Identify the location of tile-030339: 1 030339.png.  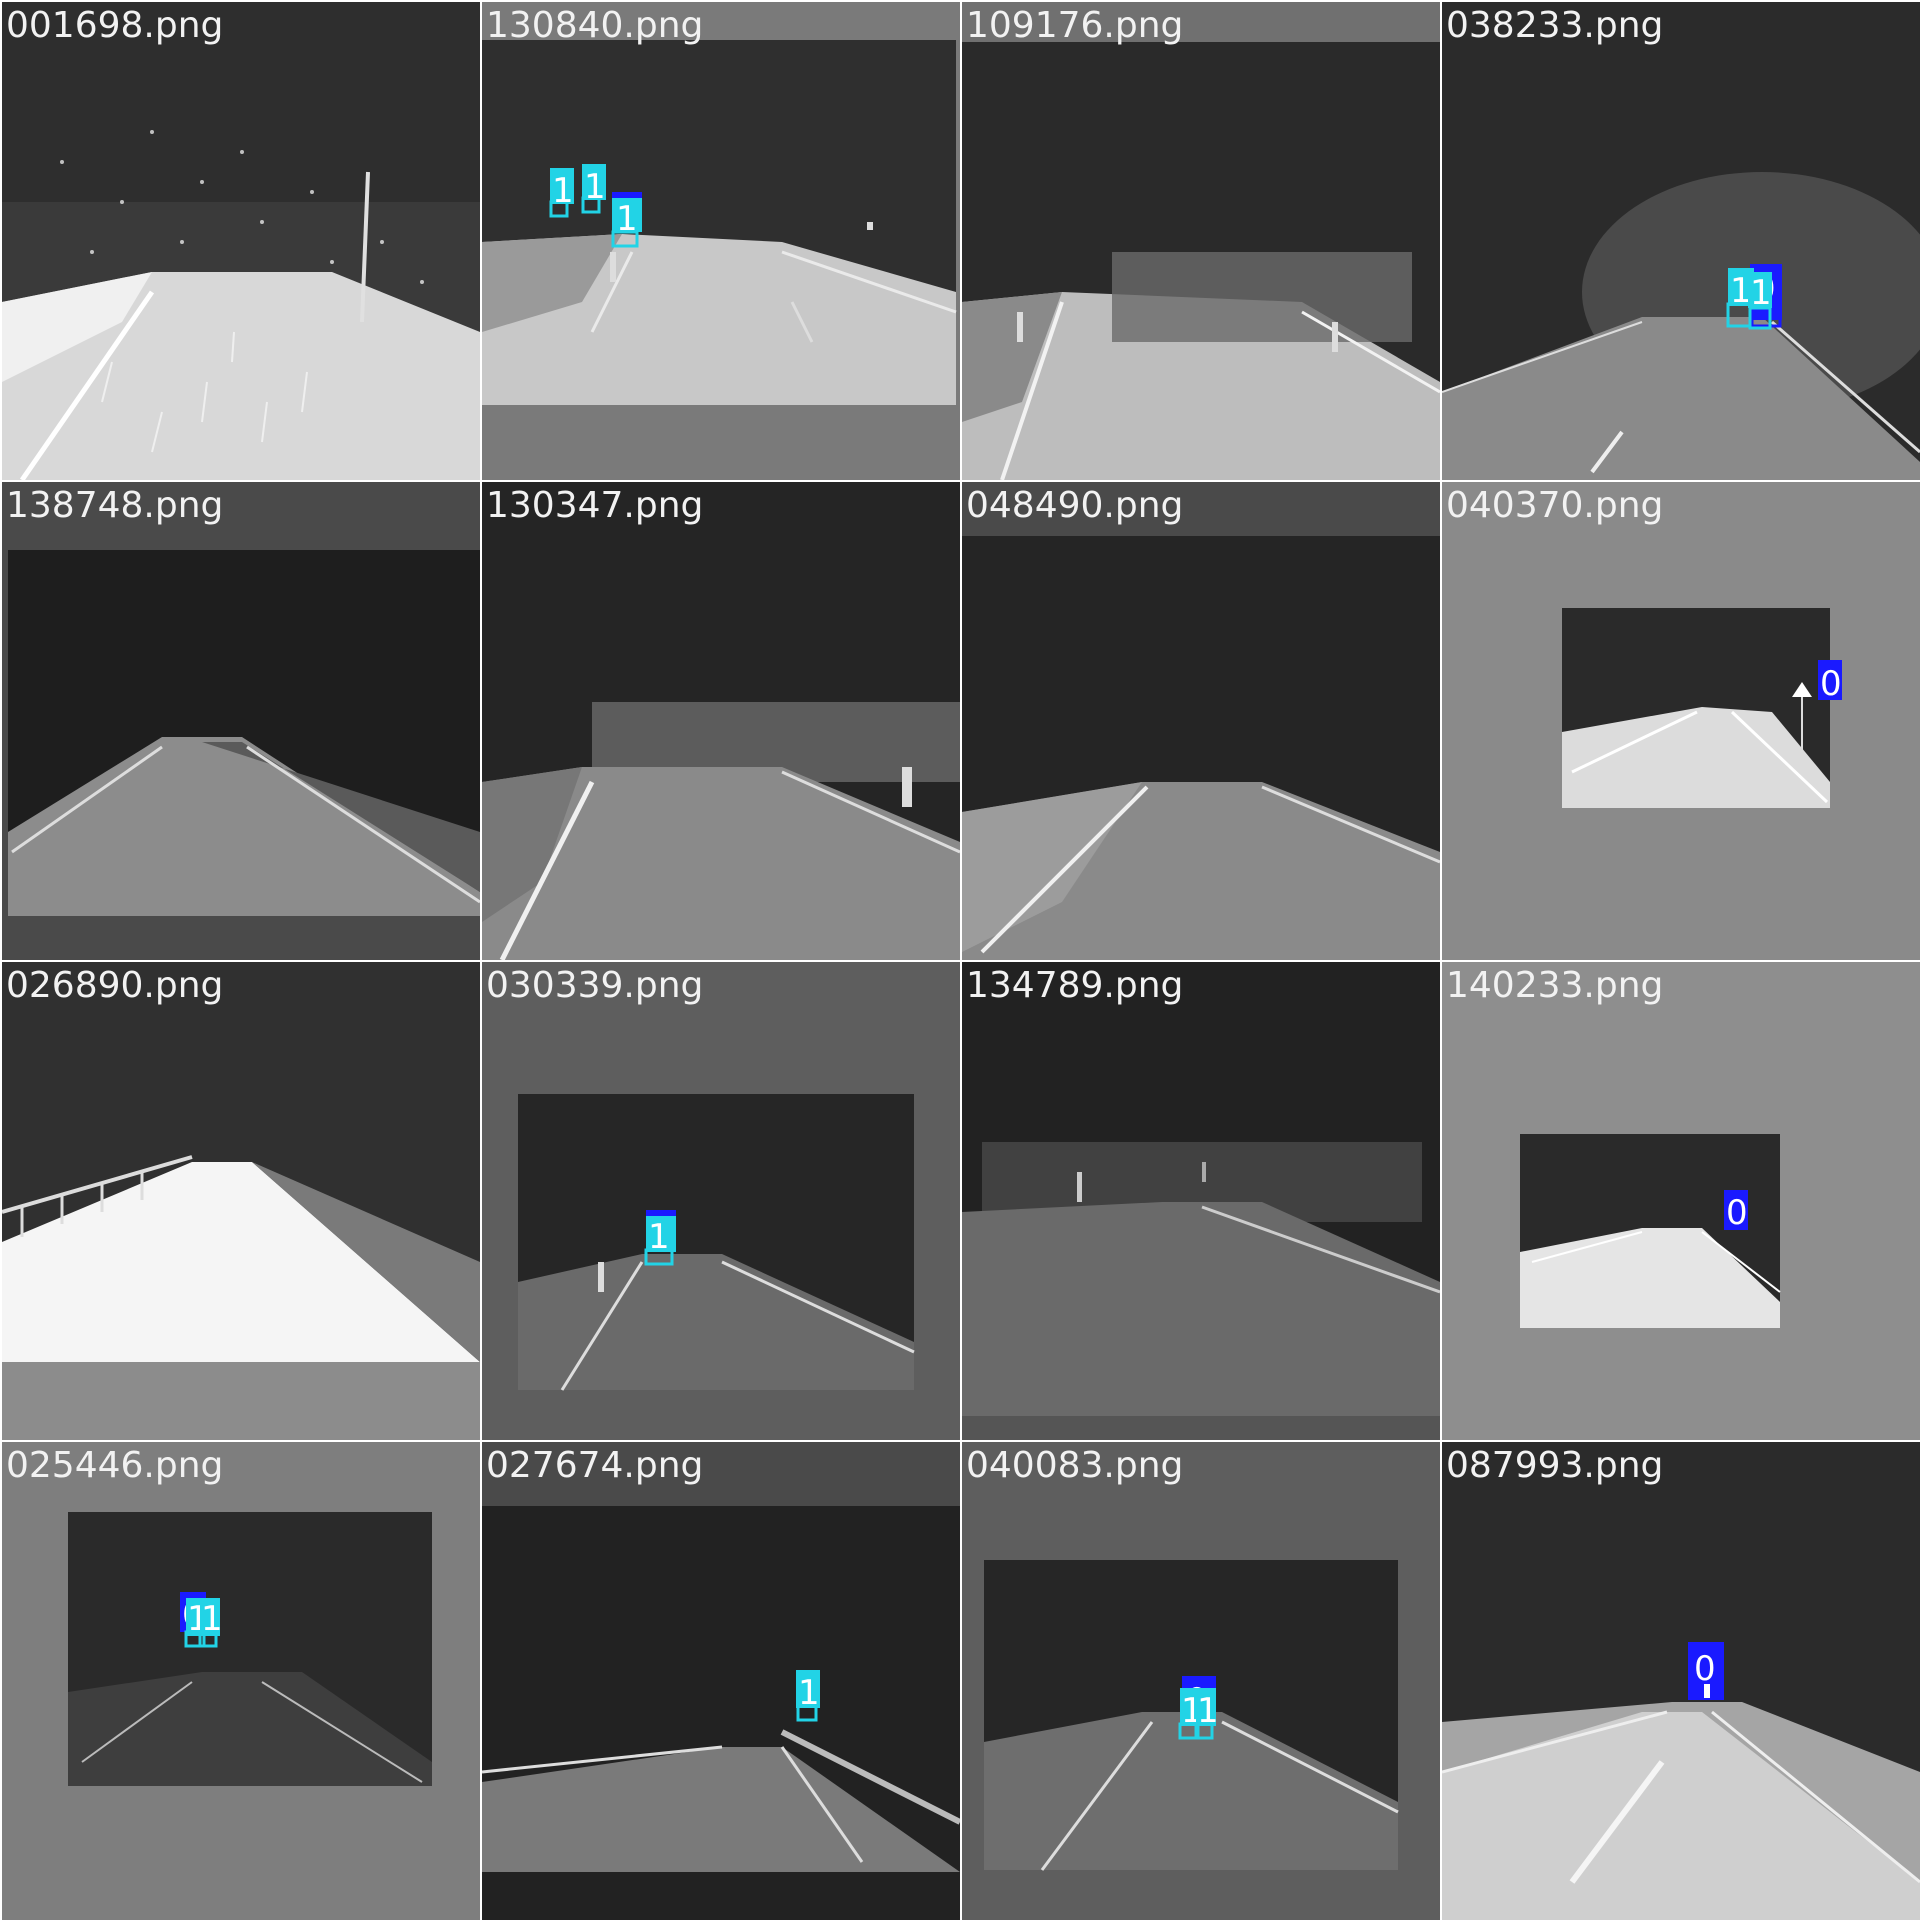
(721, 1201).